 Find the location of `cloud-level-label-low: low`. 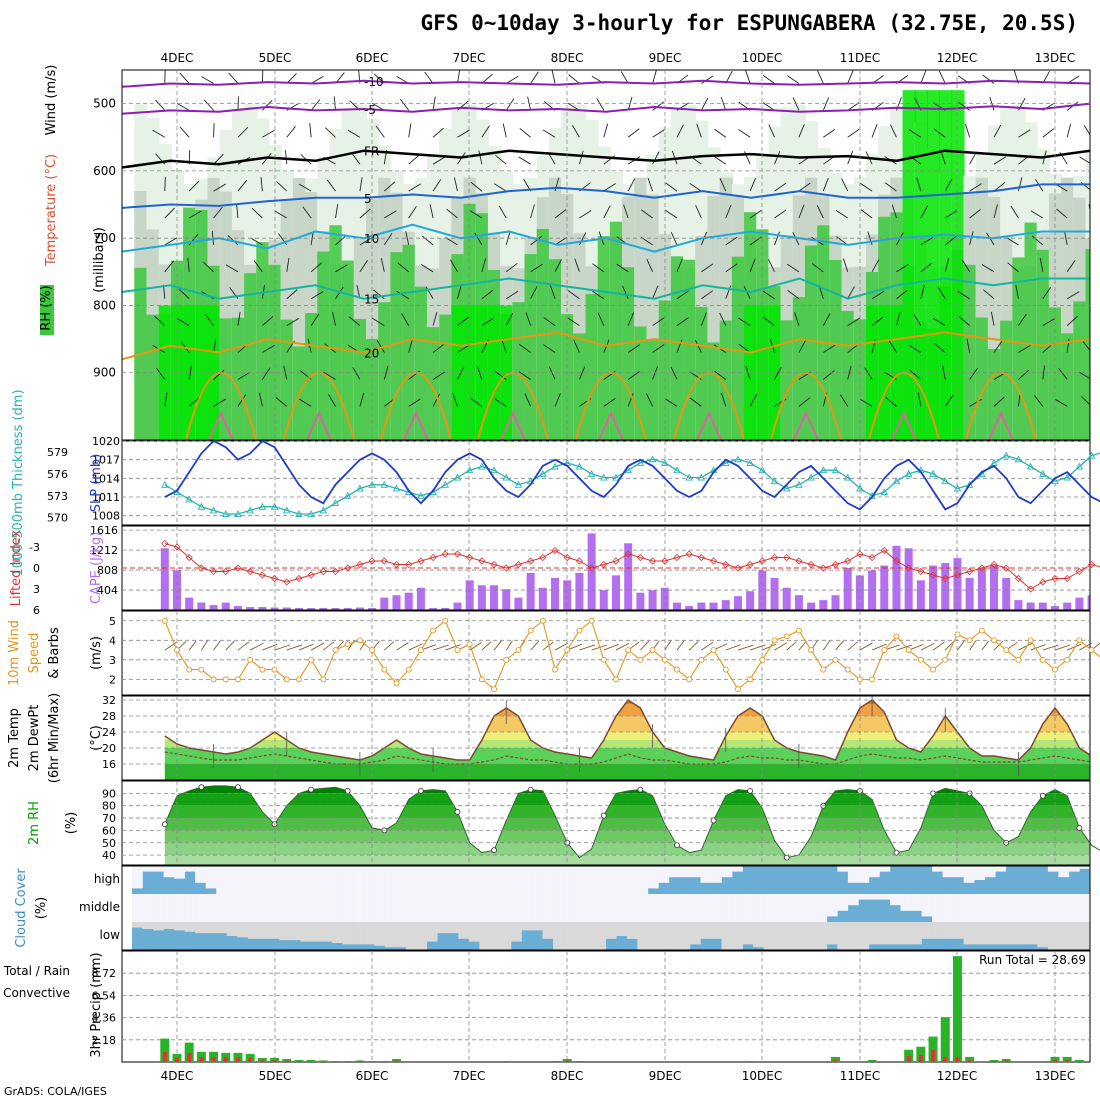

cloud-level-label-low: low is located at coordinates (110, 935).